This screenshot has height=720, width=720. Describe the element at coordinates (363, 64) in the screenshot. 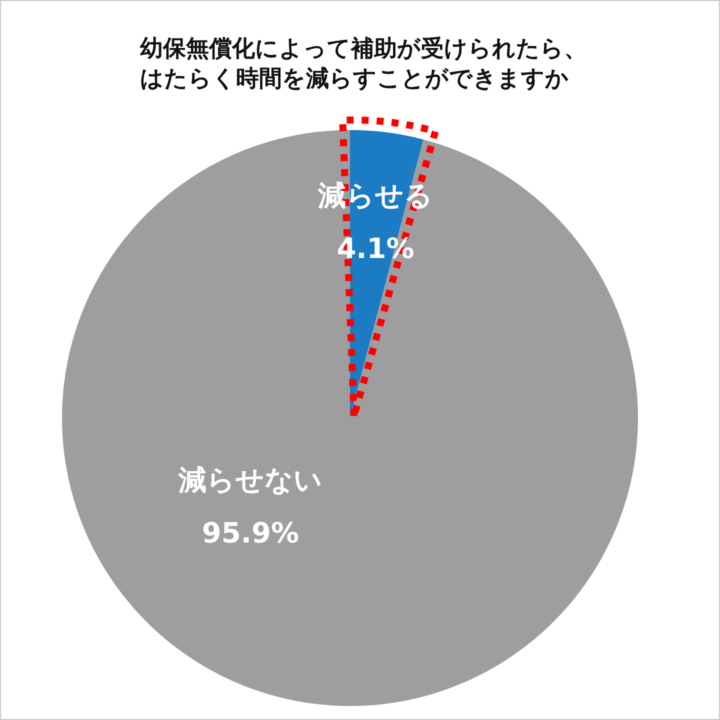

I see `title: 幼保無償化によって補助が受けられたら、はたらく時間を減らすことができますか` at that location.